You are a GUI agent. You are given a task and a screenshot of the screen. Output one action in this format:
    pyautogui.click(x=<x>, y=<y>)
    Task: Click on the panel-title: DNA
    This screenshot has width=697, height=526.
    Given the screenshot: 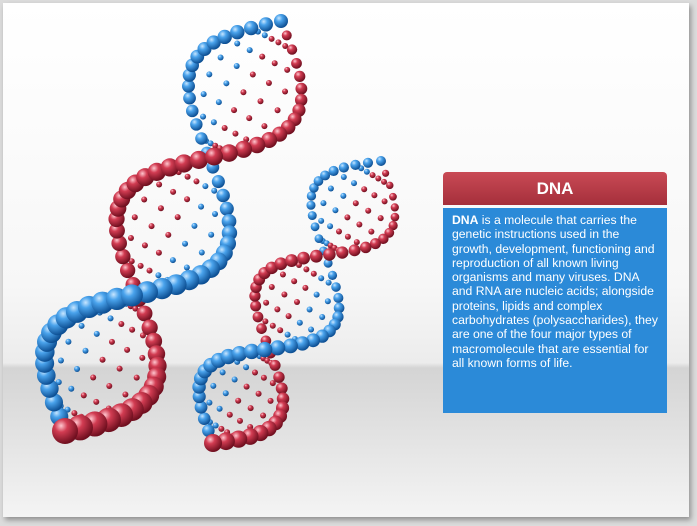 What is the action you would take?
    pyautogui.click(x=555, y=188)
    